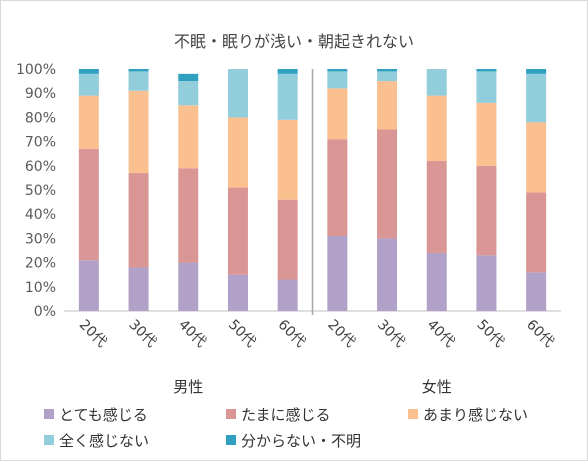  I want to click on legend-item: 分からない・不明, so click(293, 440).